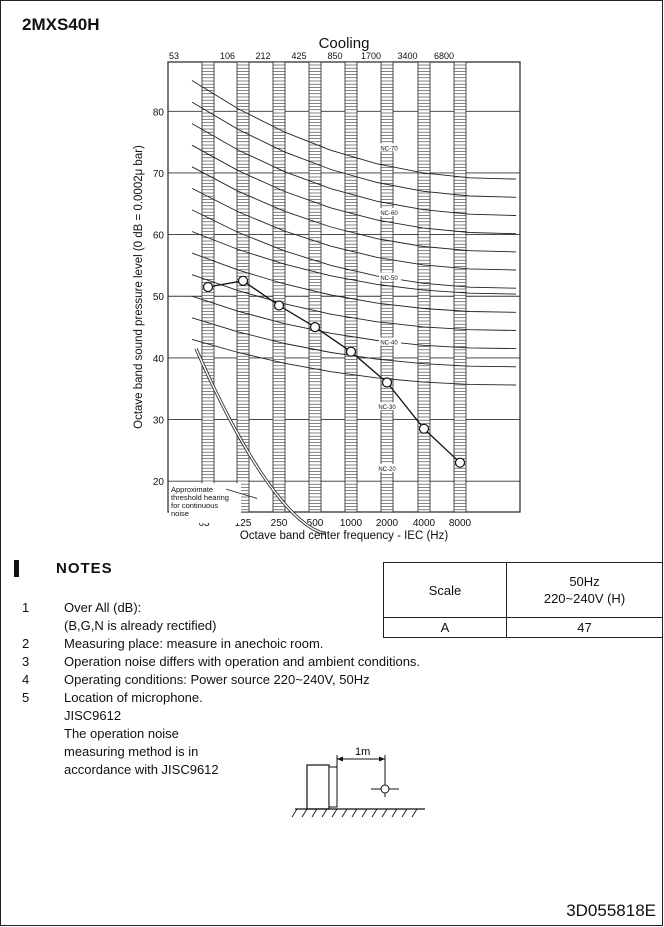 Image resolution: width=664 pixels, height=927 pixels. Describe the element at coordinates (445, 627) in the screenshot. I see `table-cell-scale: A` at that location.